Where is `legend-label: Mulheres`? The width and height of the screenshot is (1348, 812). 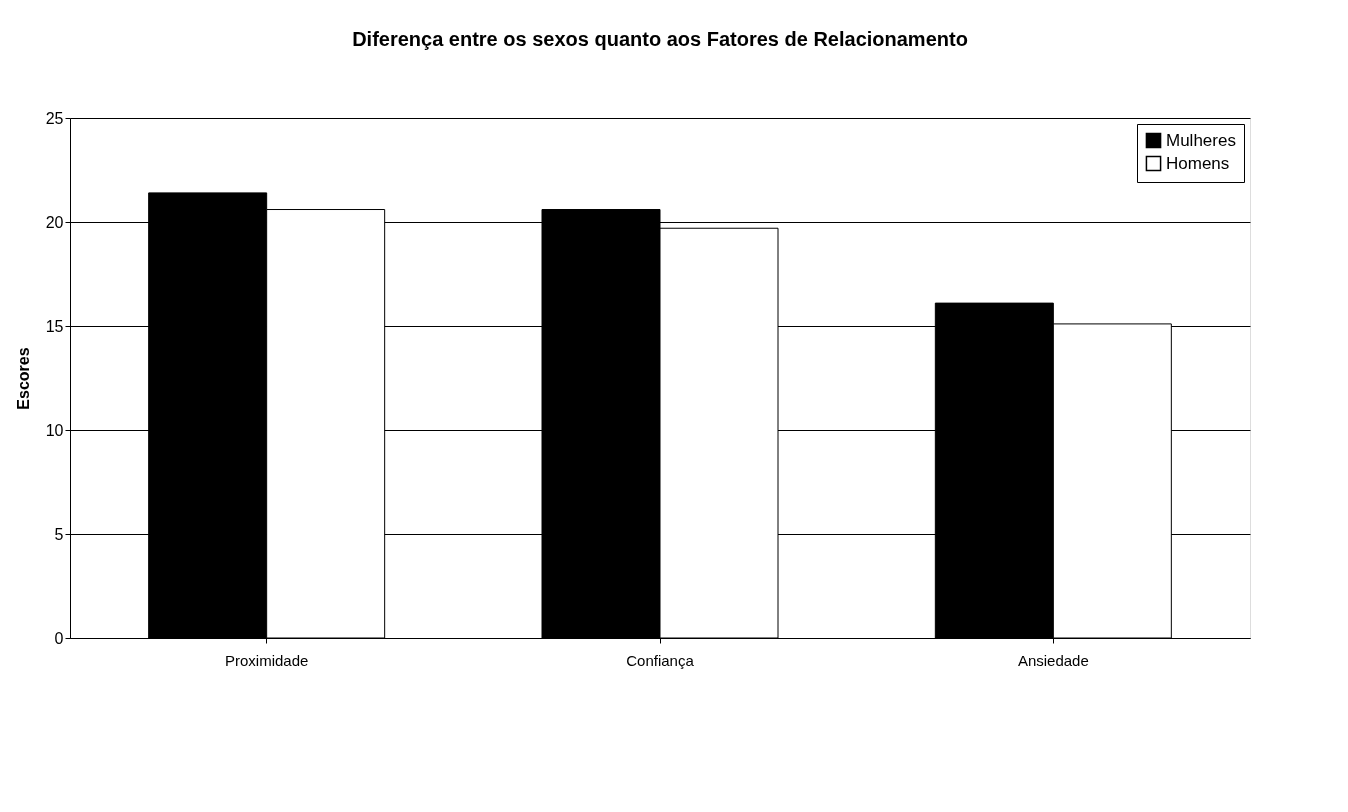 legend-label: Mulheres is located at coordinates (1201, 140).